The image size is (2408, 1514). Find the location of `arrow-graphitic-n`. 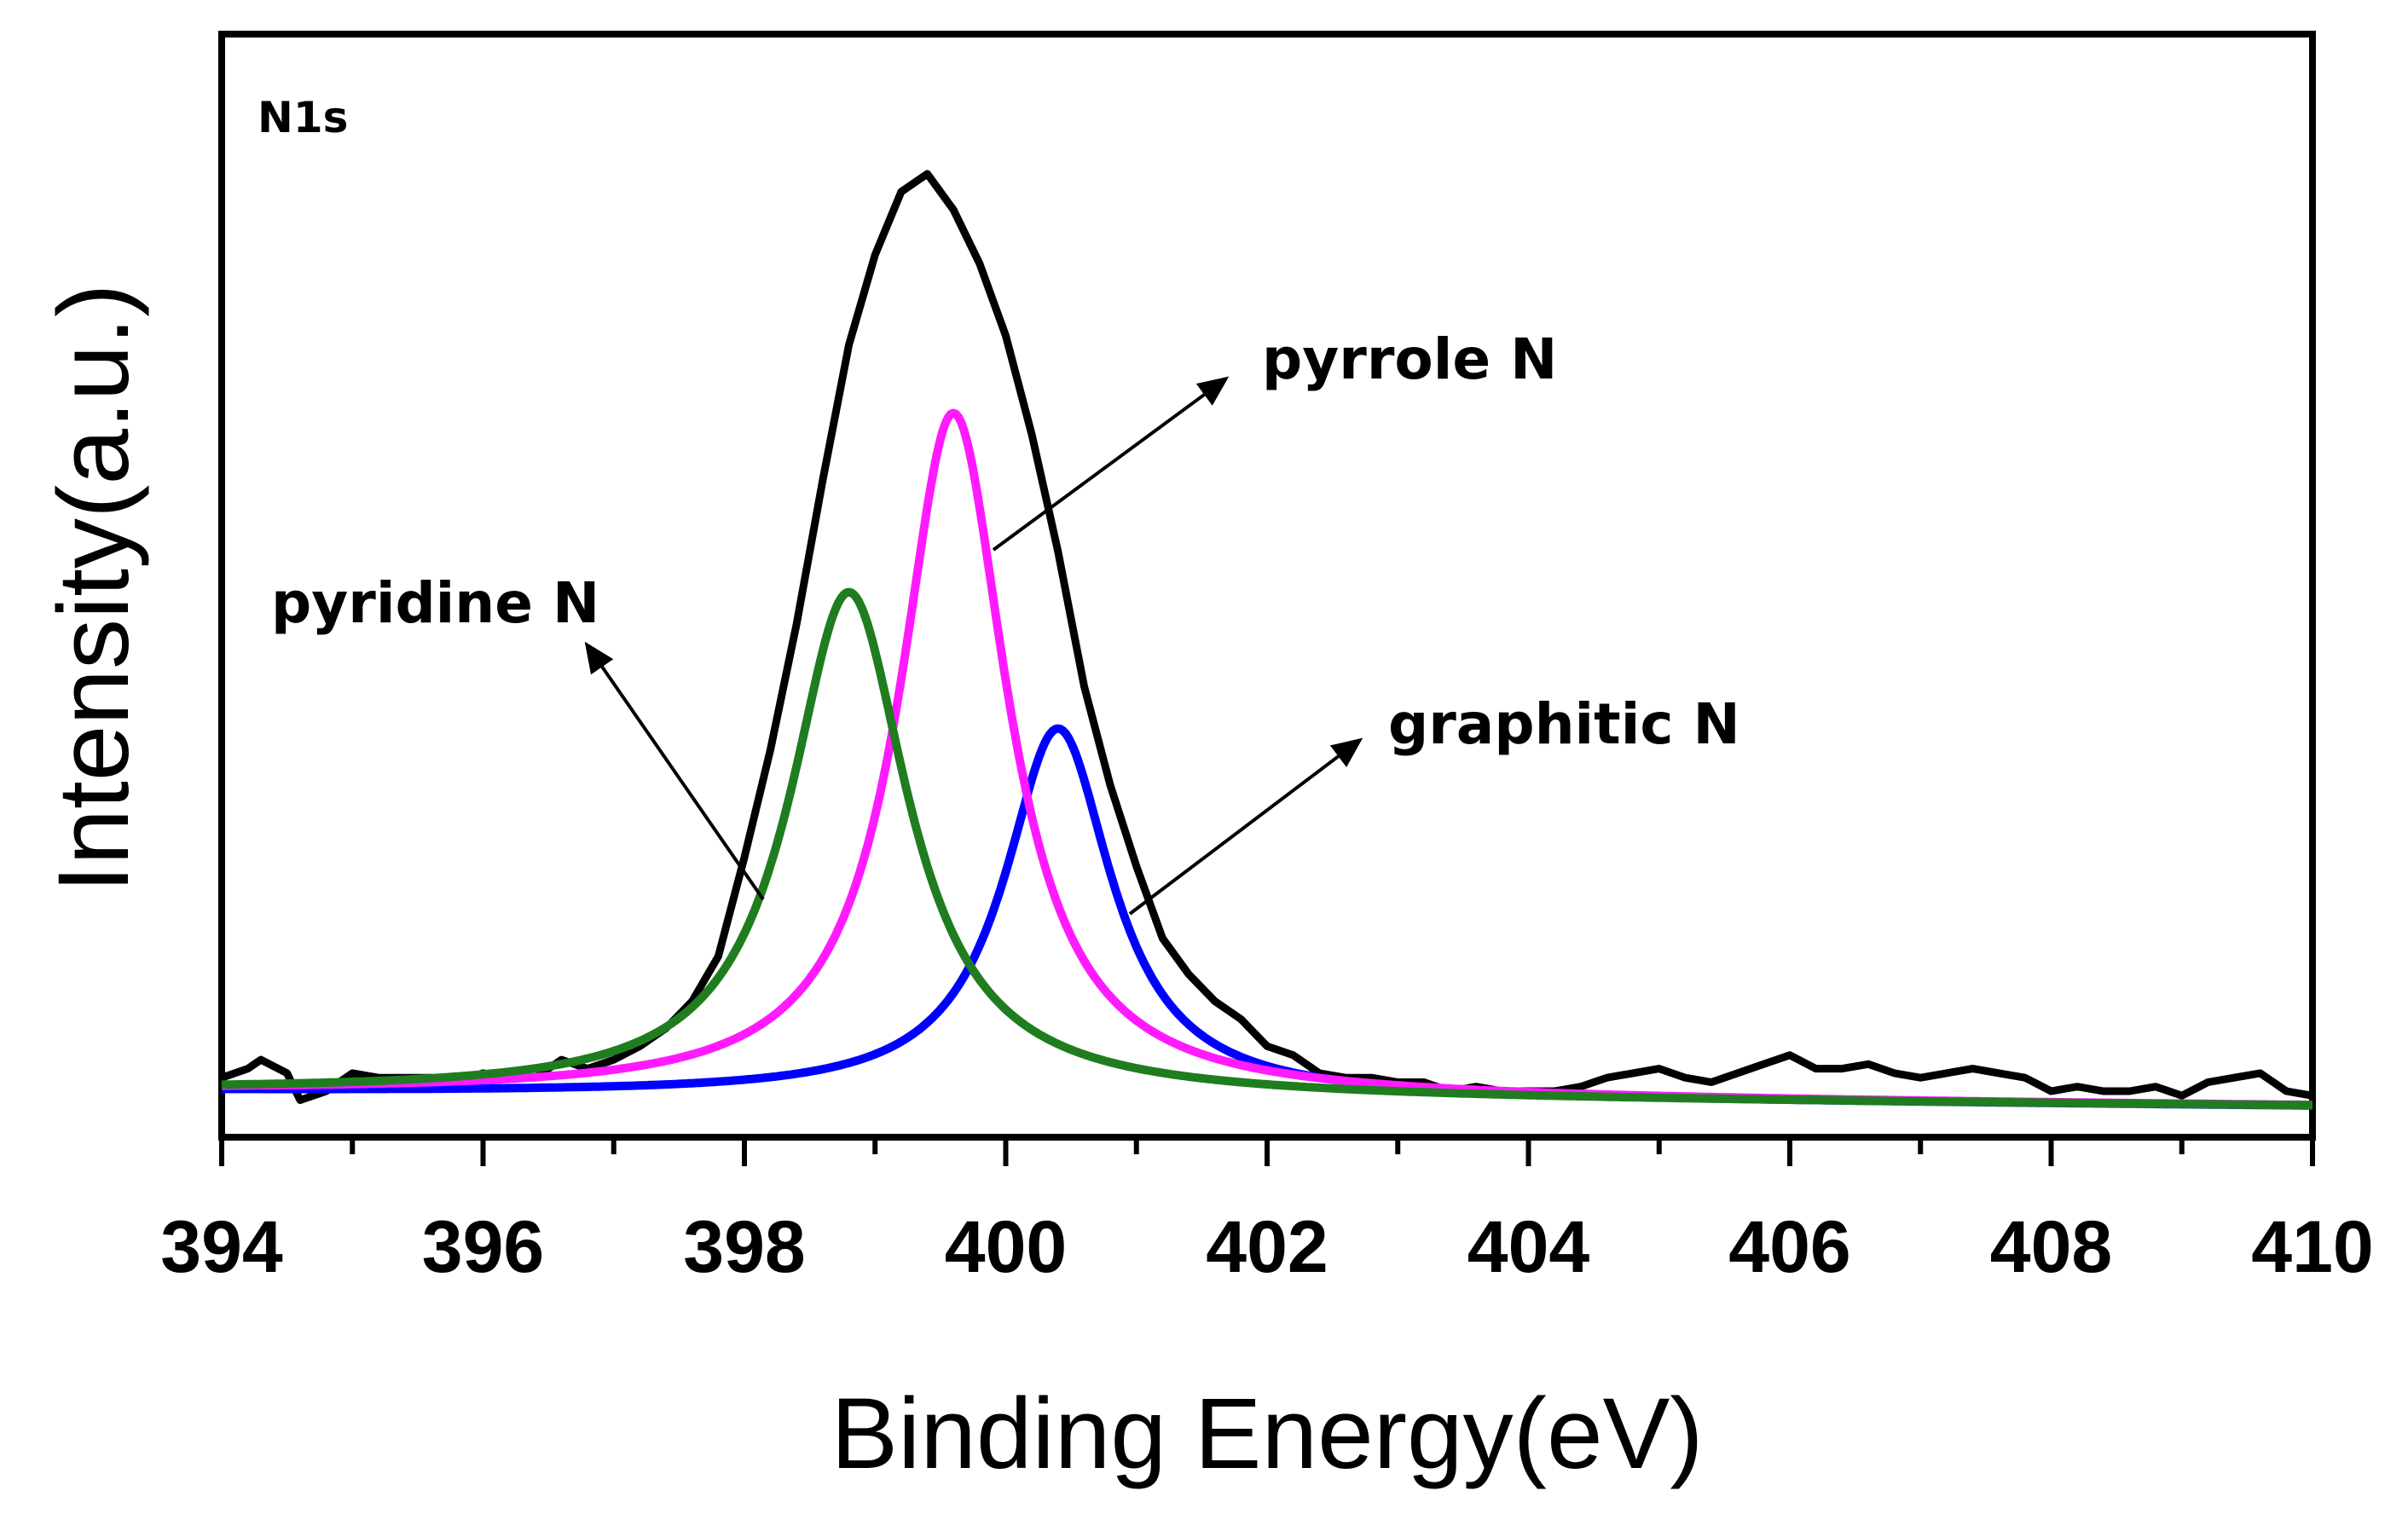

arrow-graphitic-n is located at coordinates (1245, 826).